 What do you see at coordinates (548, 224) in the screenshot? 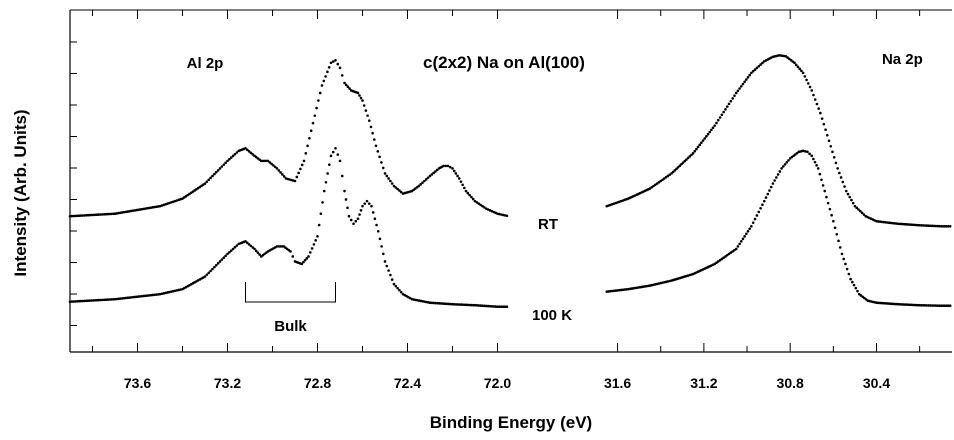
I see `annotation-rt: RT` at bounding box center [548, 224].